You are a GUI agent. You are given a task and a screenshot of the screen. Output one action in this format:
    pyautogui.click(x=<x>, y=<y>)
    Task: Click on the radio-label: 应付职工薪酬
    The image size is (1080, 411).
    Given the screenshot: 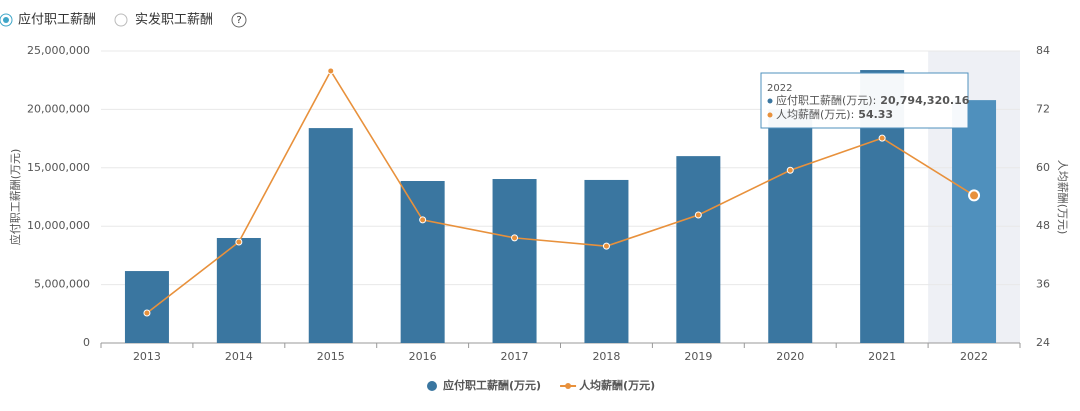 What is the action you would take?
    pyautogui.click(x=57, y=20)
    